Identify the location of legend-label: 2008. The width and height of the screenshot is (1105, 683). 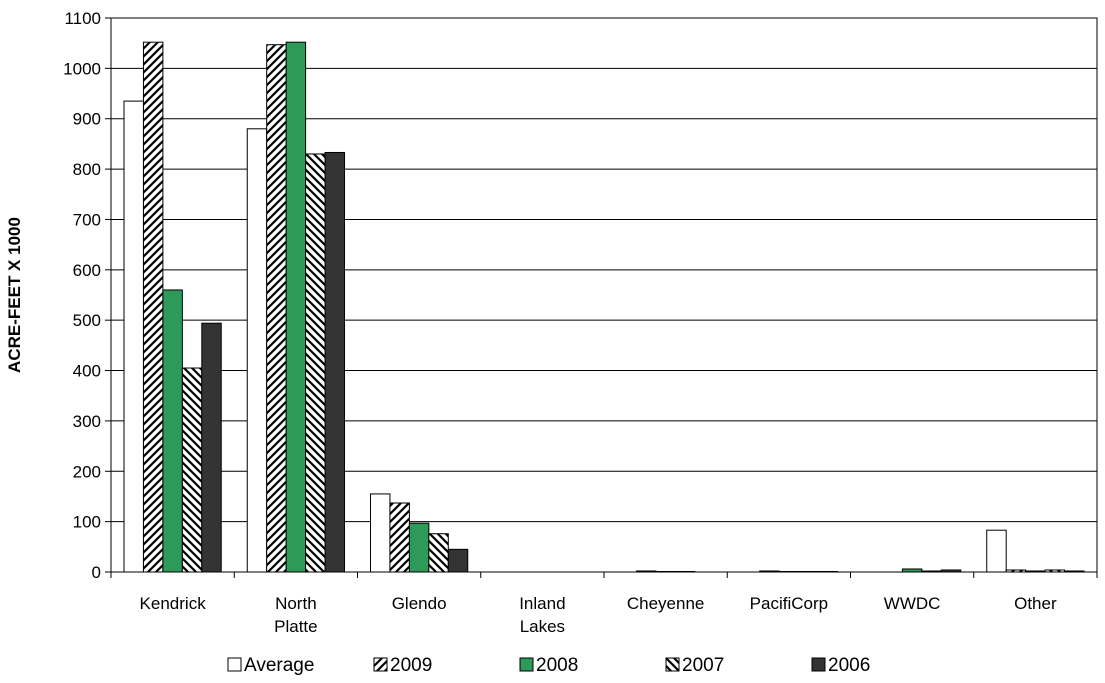
(557, 665).